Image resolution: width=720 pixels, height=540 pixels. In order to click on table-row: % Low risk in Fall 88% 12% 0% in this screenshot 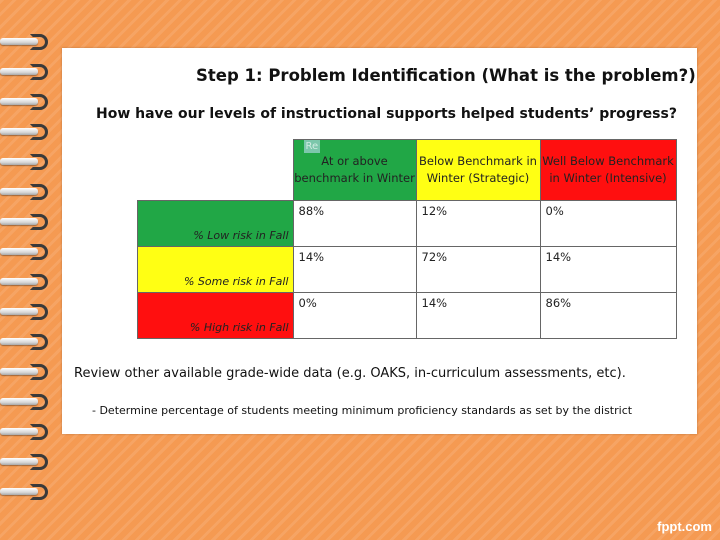, I will do `click(407, 223)`.